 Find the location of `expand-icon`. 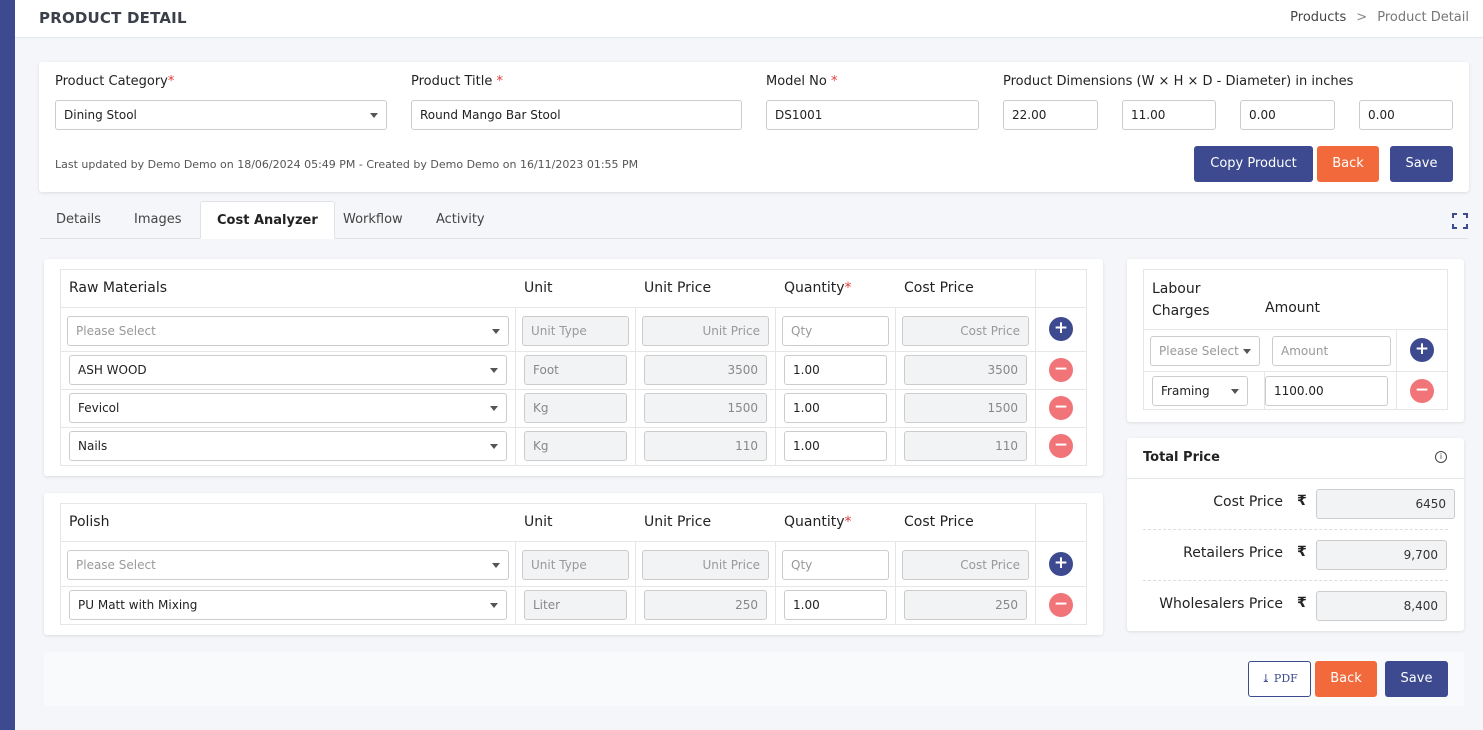

expand-icon is located at coordinates (1460, 221).